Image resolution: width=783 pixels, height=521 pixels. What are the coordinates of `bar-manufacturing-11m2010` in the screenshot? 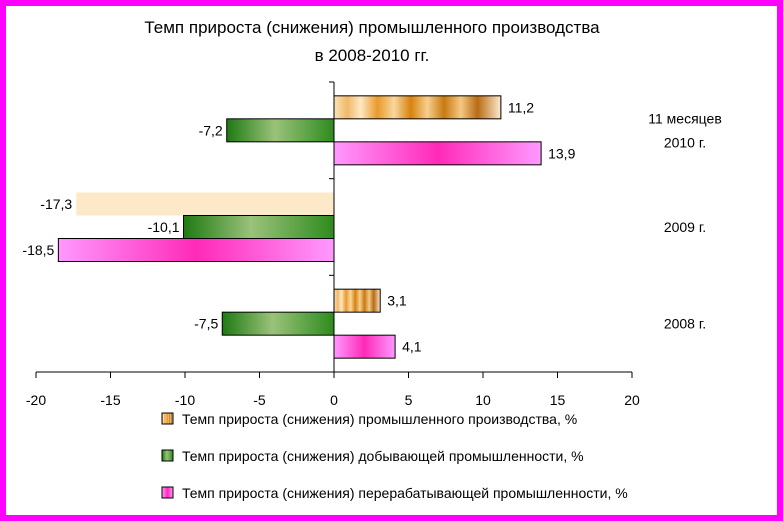 It's located at (437, 153).